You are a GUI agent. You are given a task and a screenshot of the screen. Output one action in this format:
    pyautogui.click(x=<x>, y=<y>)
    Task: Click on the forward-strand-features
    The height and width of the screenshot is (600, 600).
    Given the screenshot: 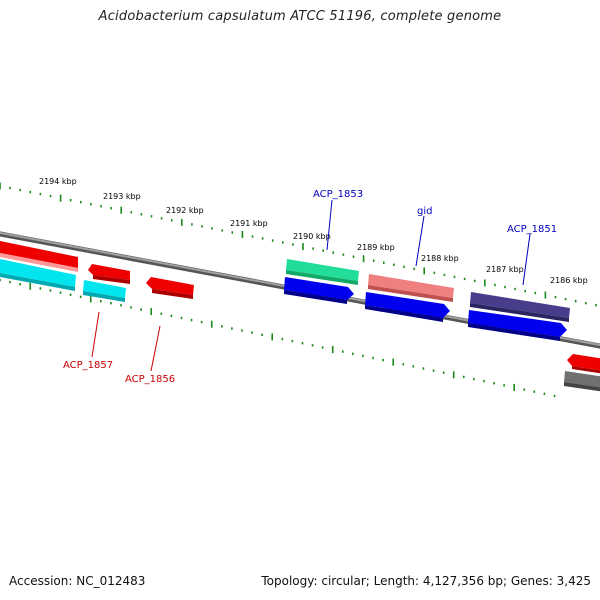 What is the action you would take?
    pyautogui.click(x=285, y=281)
    